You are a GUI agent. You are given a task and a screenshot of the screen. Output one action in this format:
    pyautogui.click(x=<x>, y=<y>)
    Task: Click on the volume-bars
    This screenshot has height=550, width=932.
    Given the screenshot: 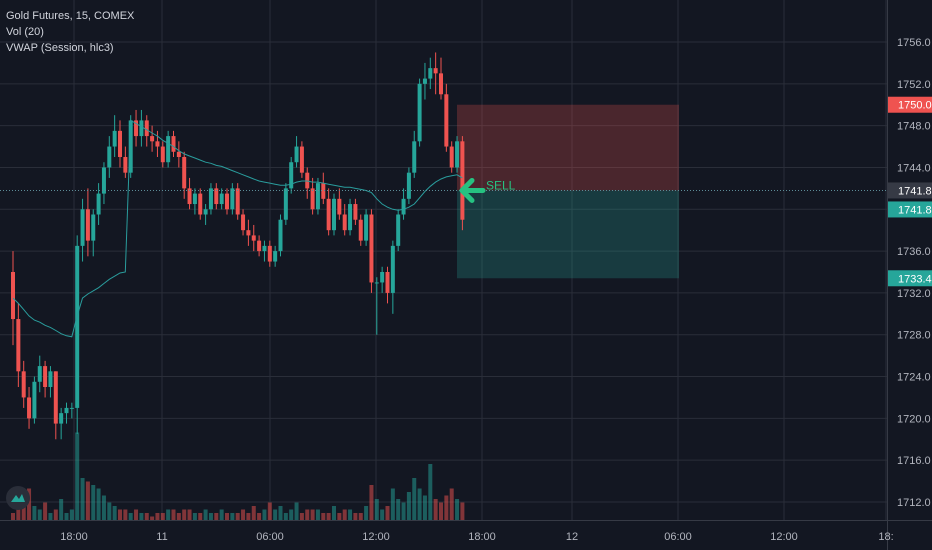 What is the action you would take?
    pyautogui.click(x=238, y=476)
    